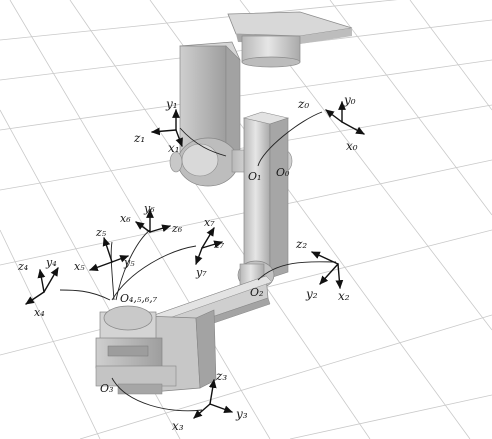 Image resolution: width=492 pixels, height=439 pixels. What do you see at coordinates (257, 196) in the screenshot?
I see `upper-arm` at bounding box center [257, 196].